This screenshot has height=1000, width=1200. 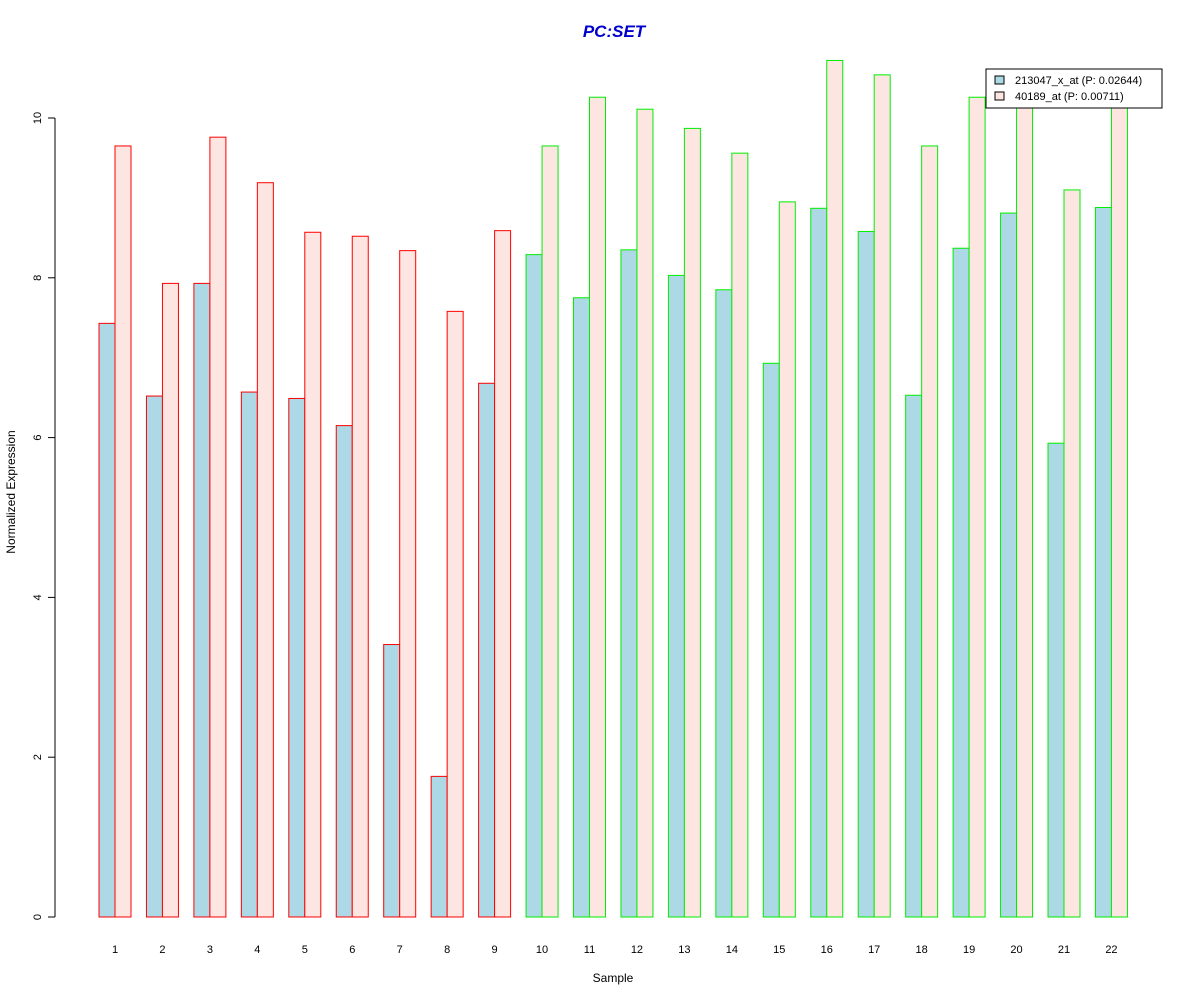 I want to click on x-tick-label: 16, so click(x=827, y=950).